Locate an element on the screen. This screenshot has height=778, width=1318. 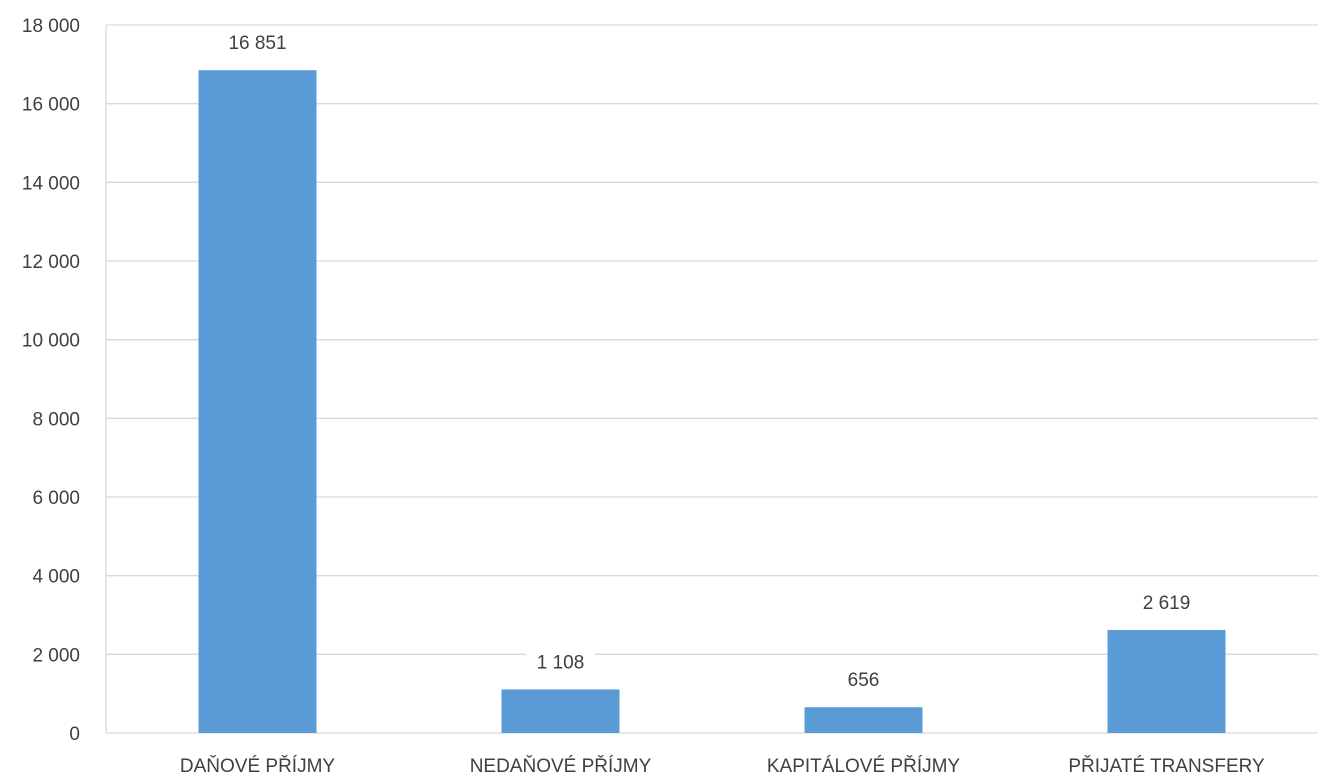
data-label: 656 is located at coordinates (864, 680).